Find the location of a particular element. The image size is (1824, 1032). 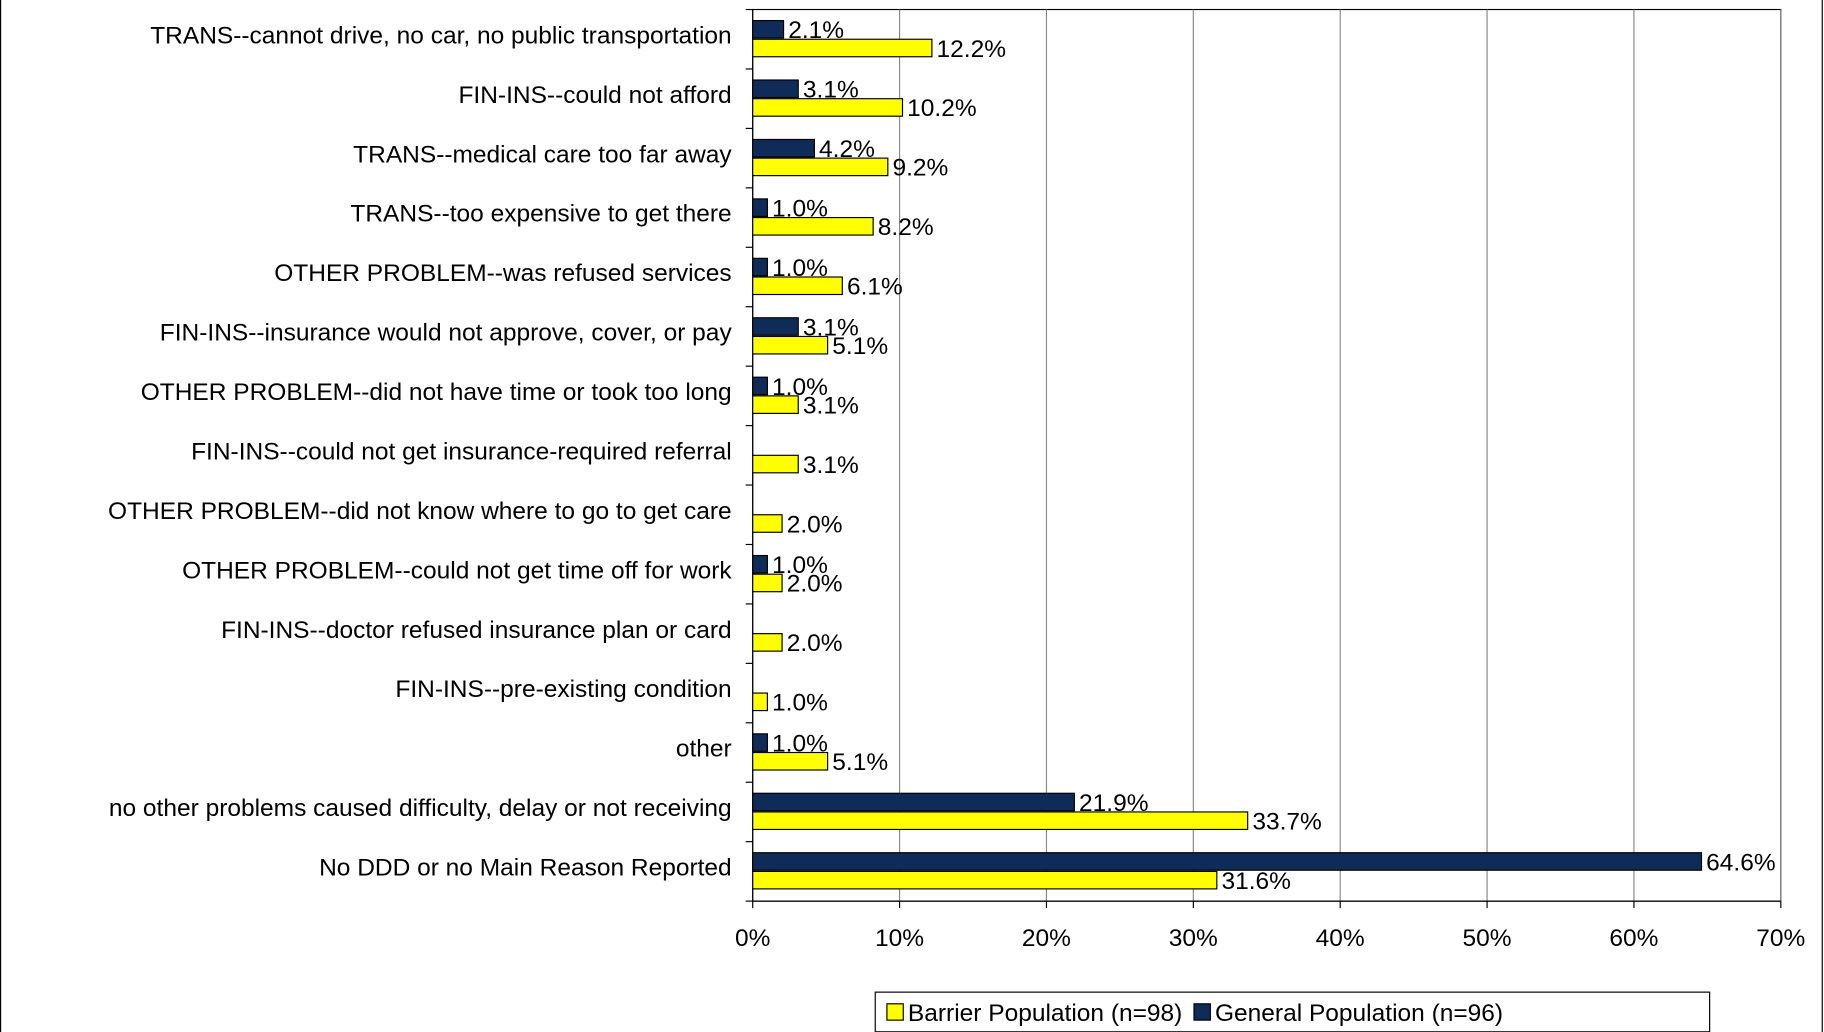

data-label: 12.2% is located at coordinates (971, 49).